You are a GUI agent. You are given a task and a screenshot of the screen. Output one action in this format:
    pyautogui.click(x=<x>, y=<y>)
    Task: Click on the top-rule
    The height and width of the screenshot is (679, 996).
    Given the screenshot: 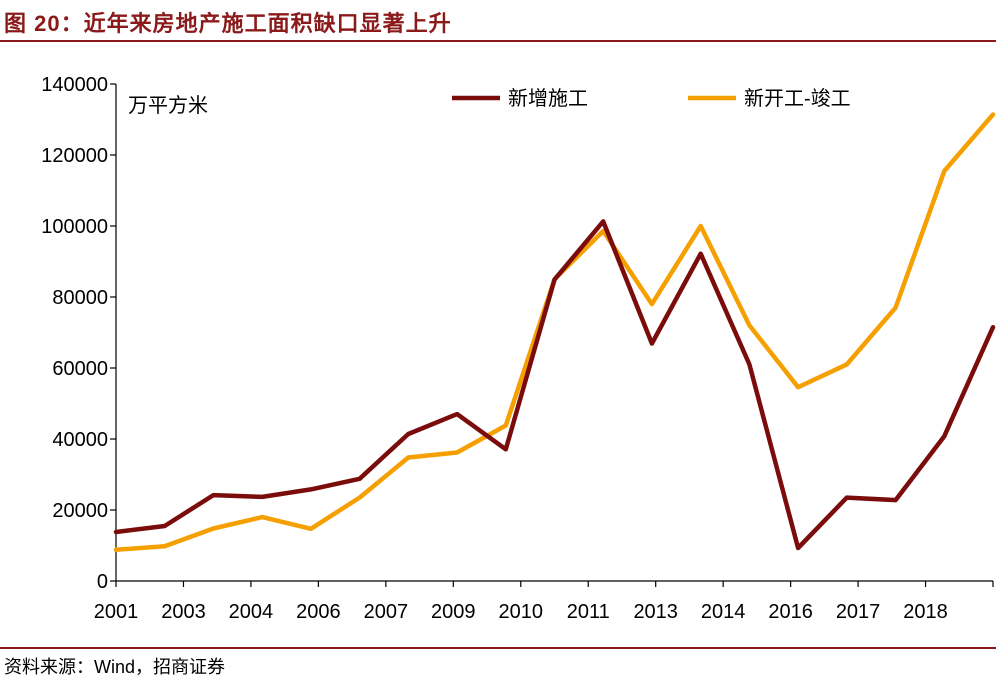 What is the action you would take?
    pyautogui.click(x=498, y=41)
    